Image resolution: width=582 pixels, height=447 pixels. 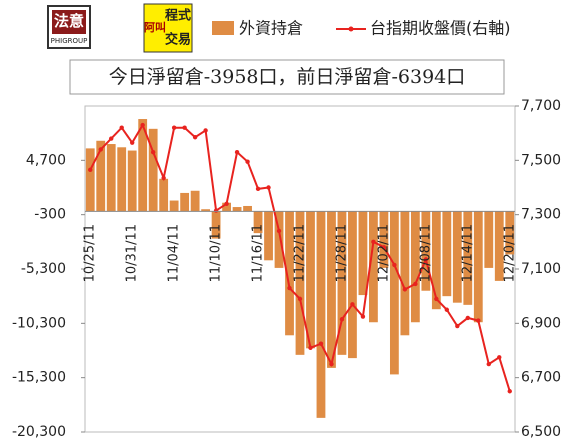 I want to click on y-tick-label: -5,300, so click(x=43, y=269).